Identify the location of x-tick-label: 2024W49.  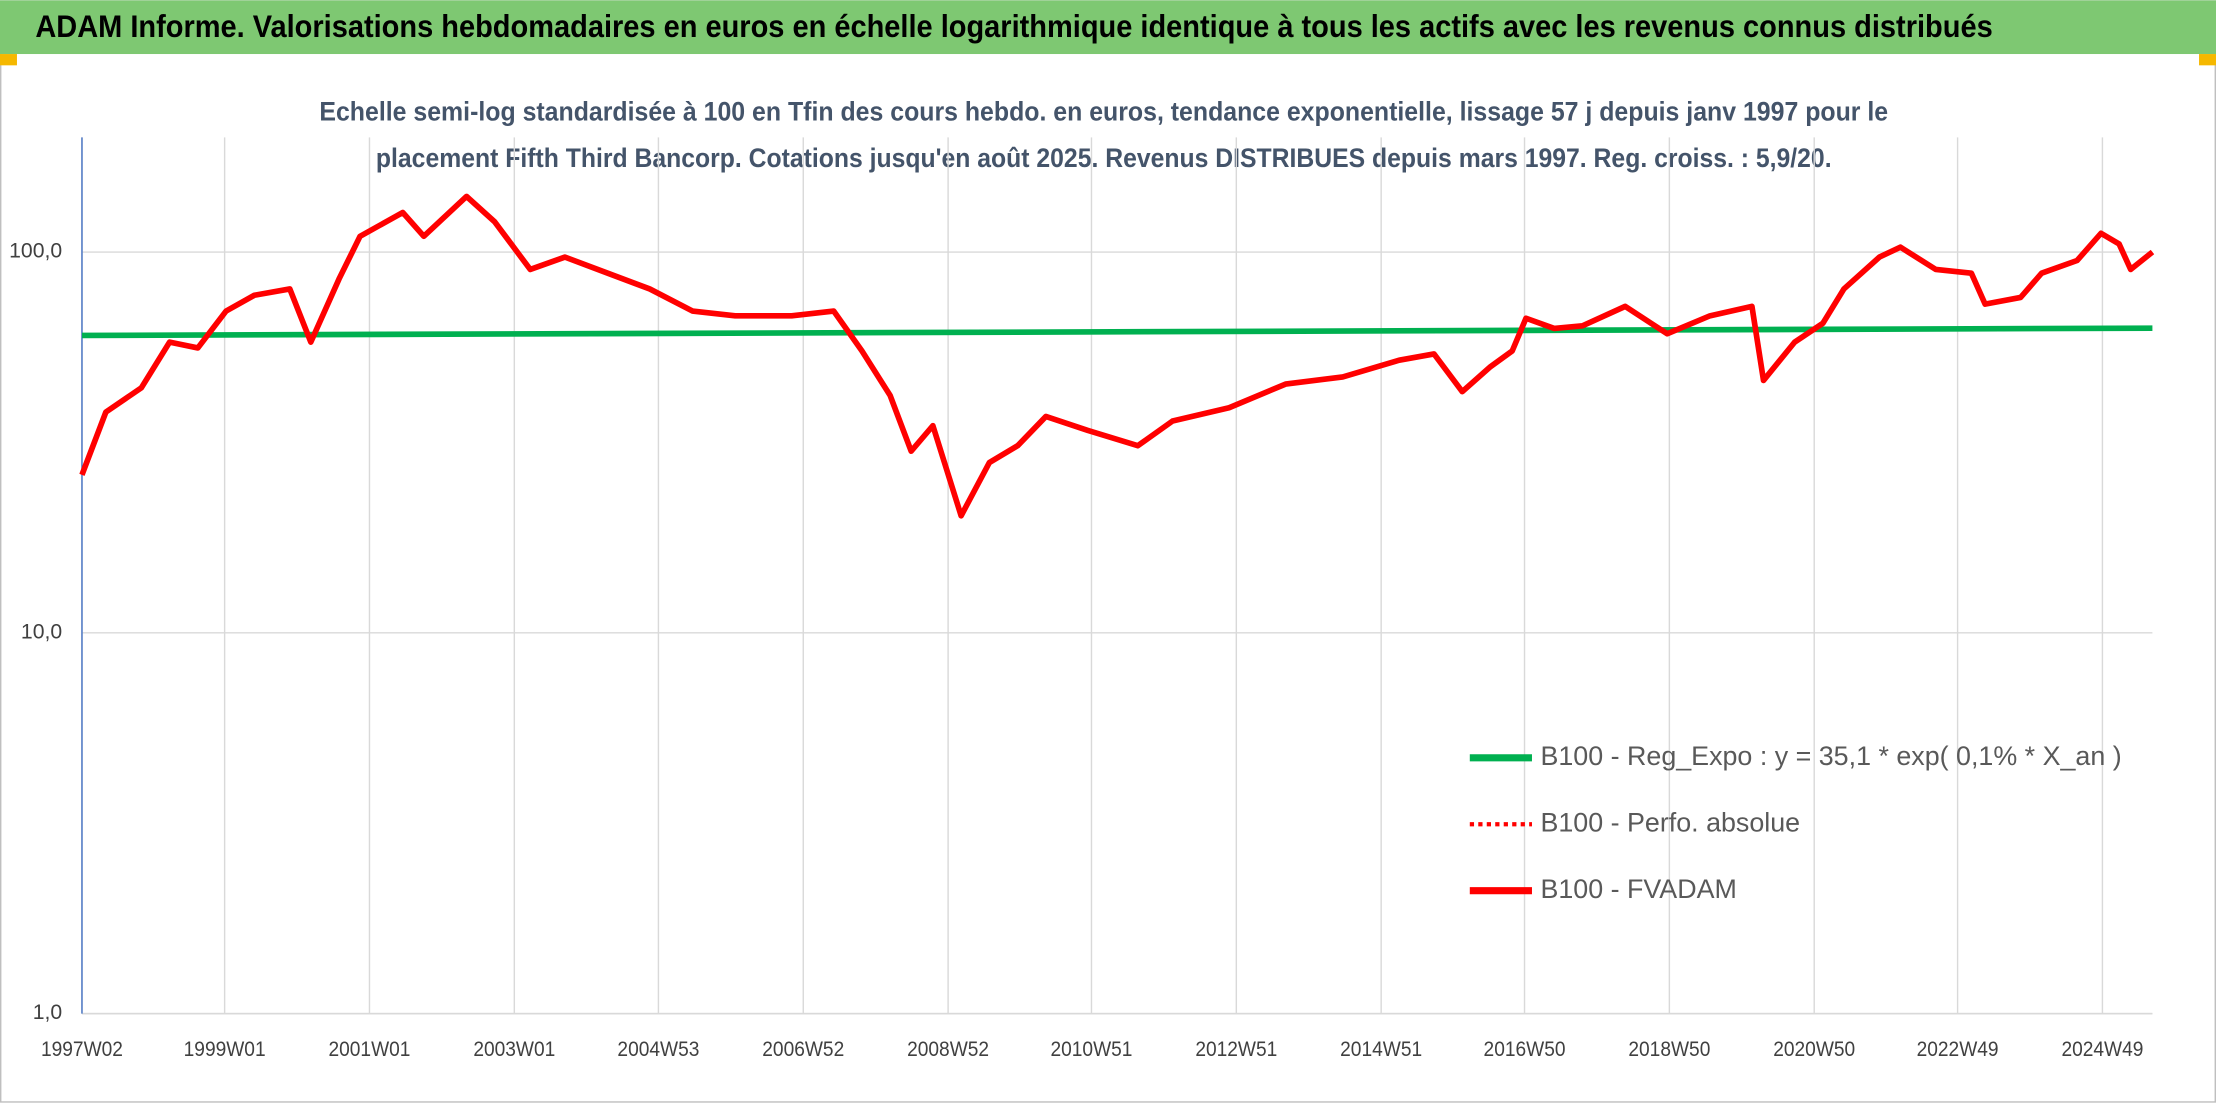
(2102, 1049).